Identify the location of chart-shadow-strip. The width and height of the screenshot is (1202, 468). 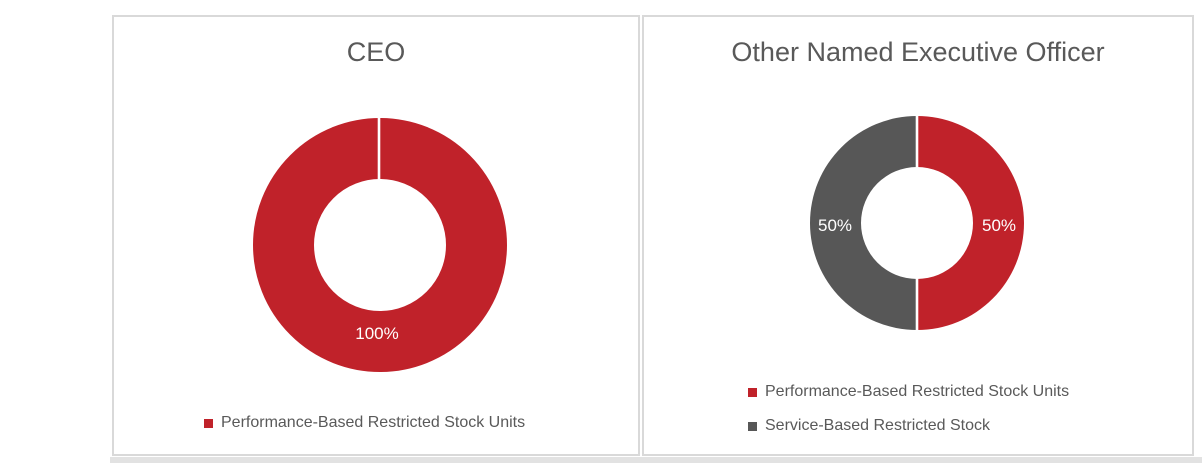
(656, 460).